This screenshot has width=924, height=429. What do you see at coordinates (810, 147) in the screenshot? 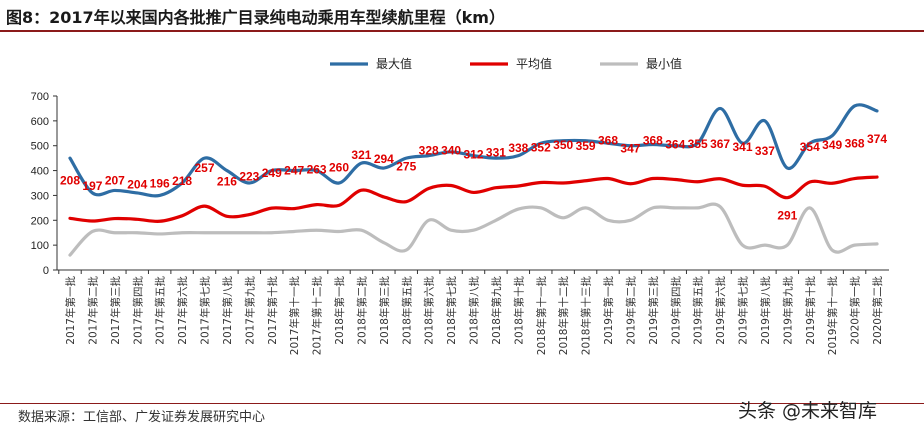
I see `data-label: 354` at bounding box center [810, 147].